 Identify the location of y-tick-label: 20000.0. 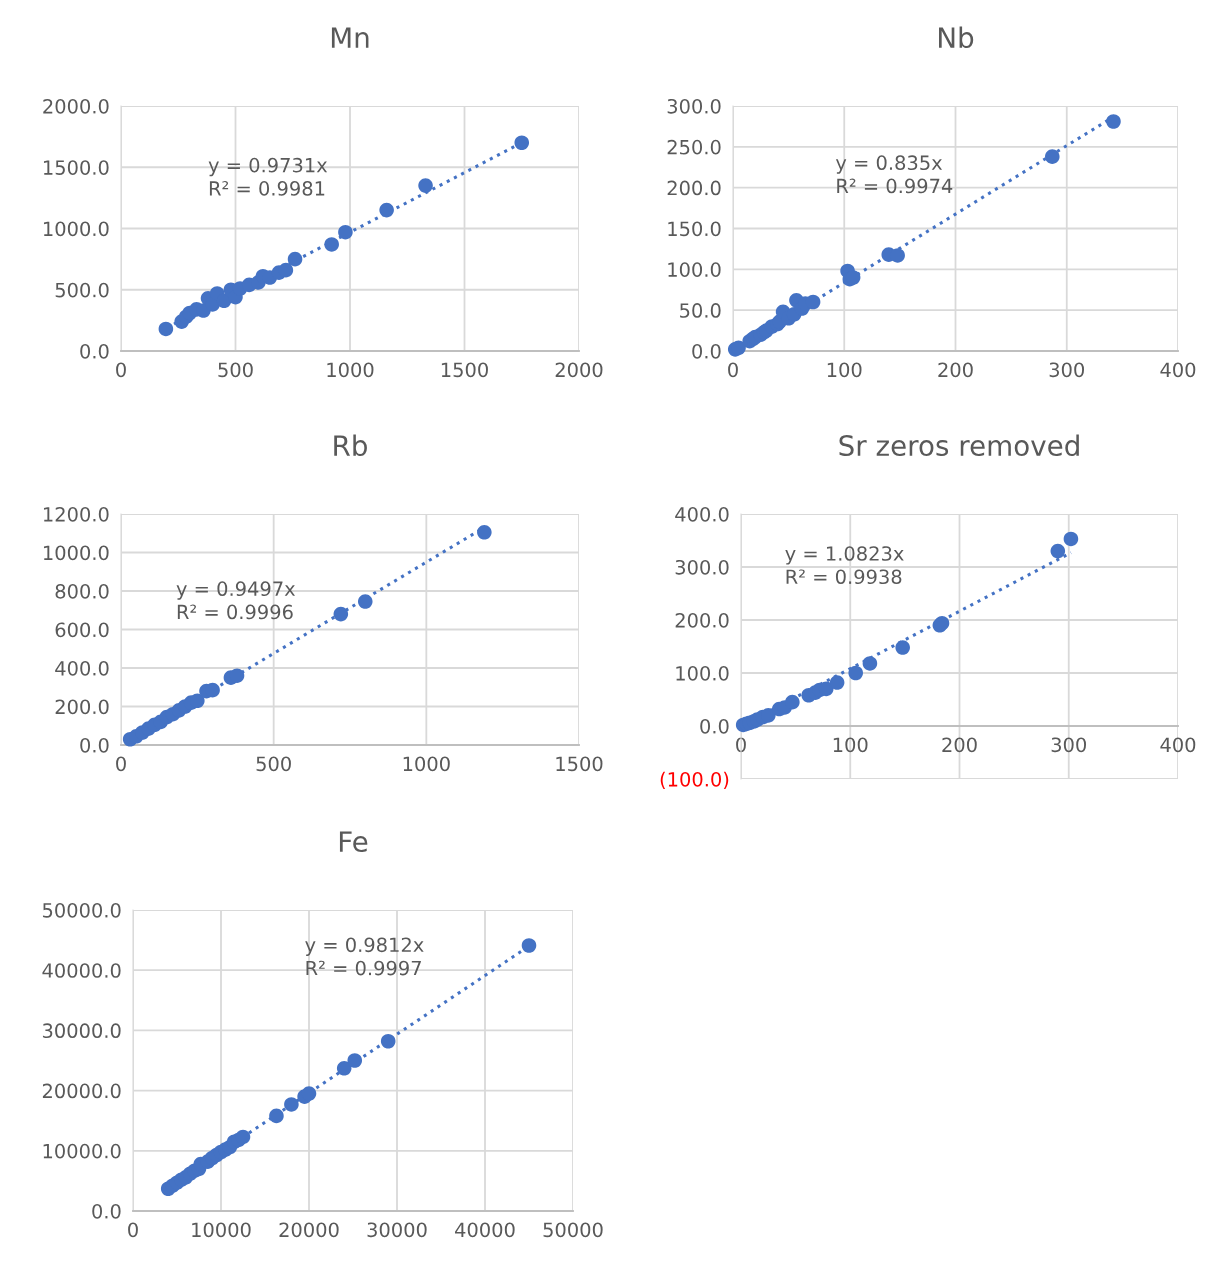
(81, 1091).